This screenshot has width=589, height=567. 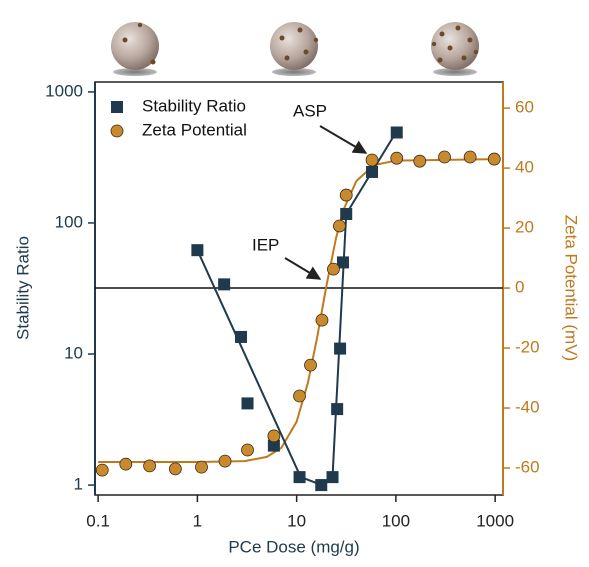 I want to click on x-tick-label: 0.1, so click(x=98, y=520).